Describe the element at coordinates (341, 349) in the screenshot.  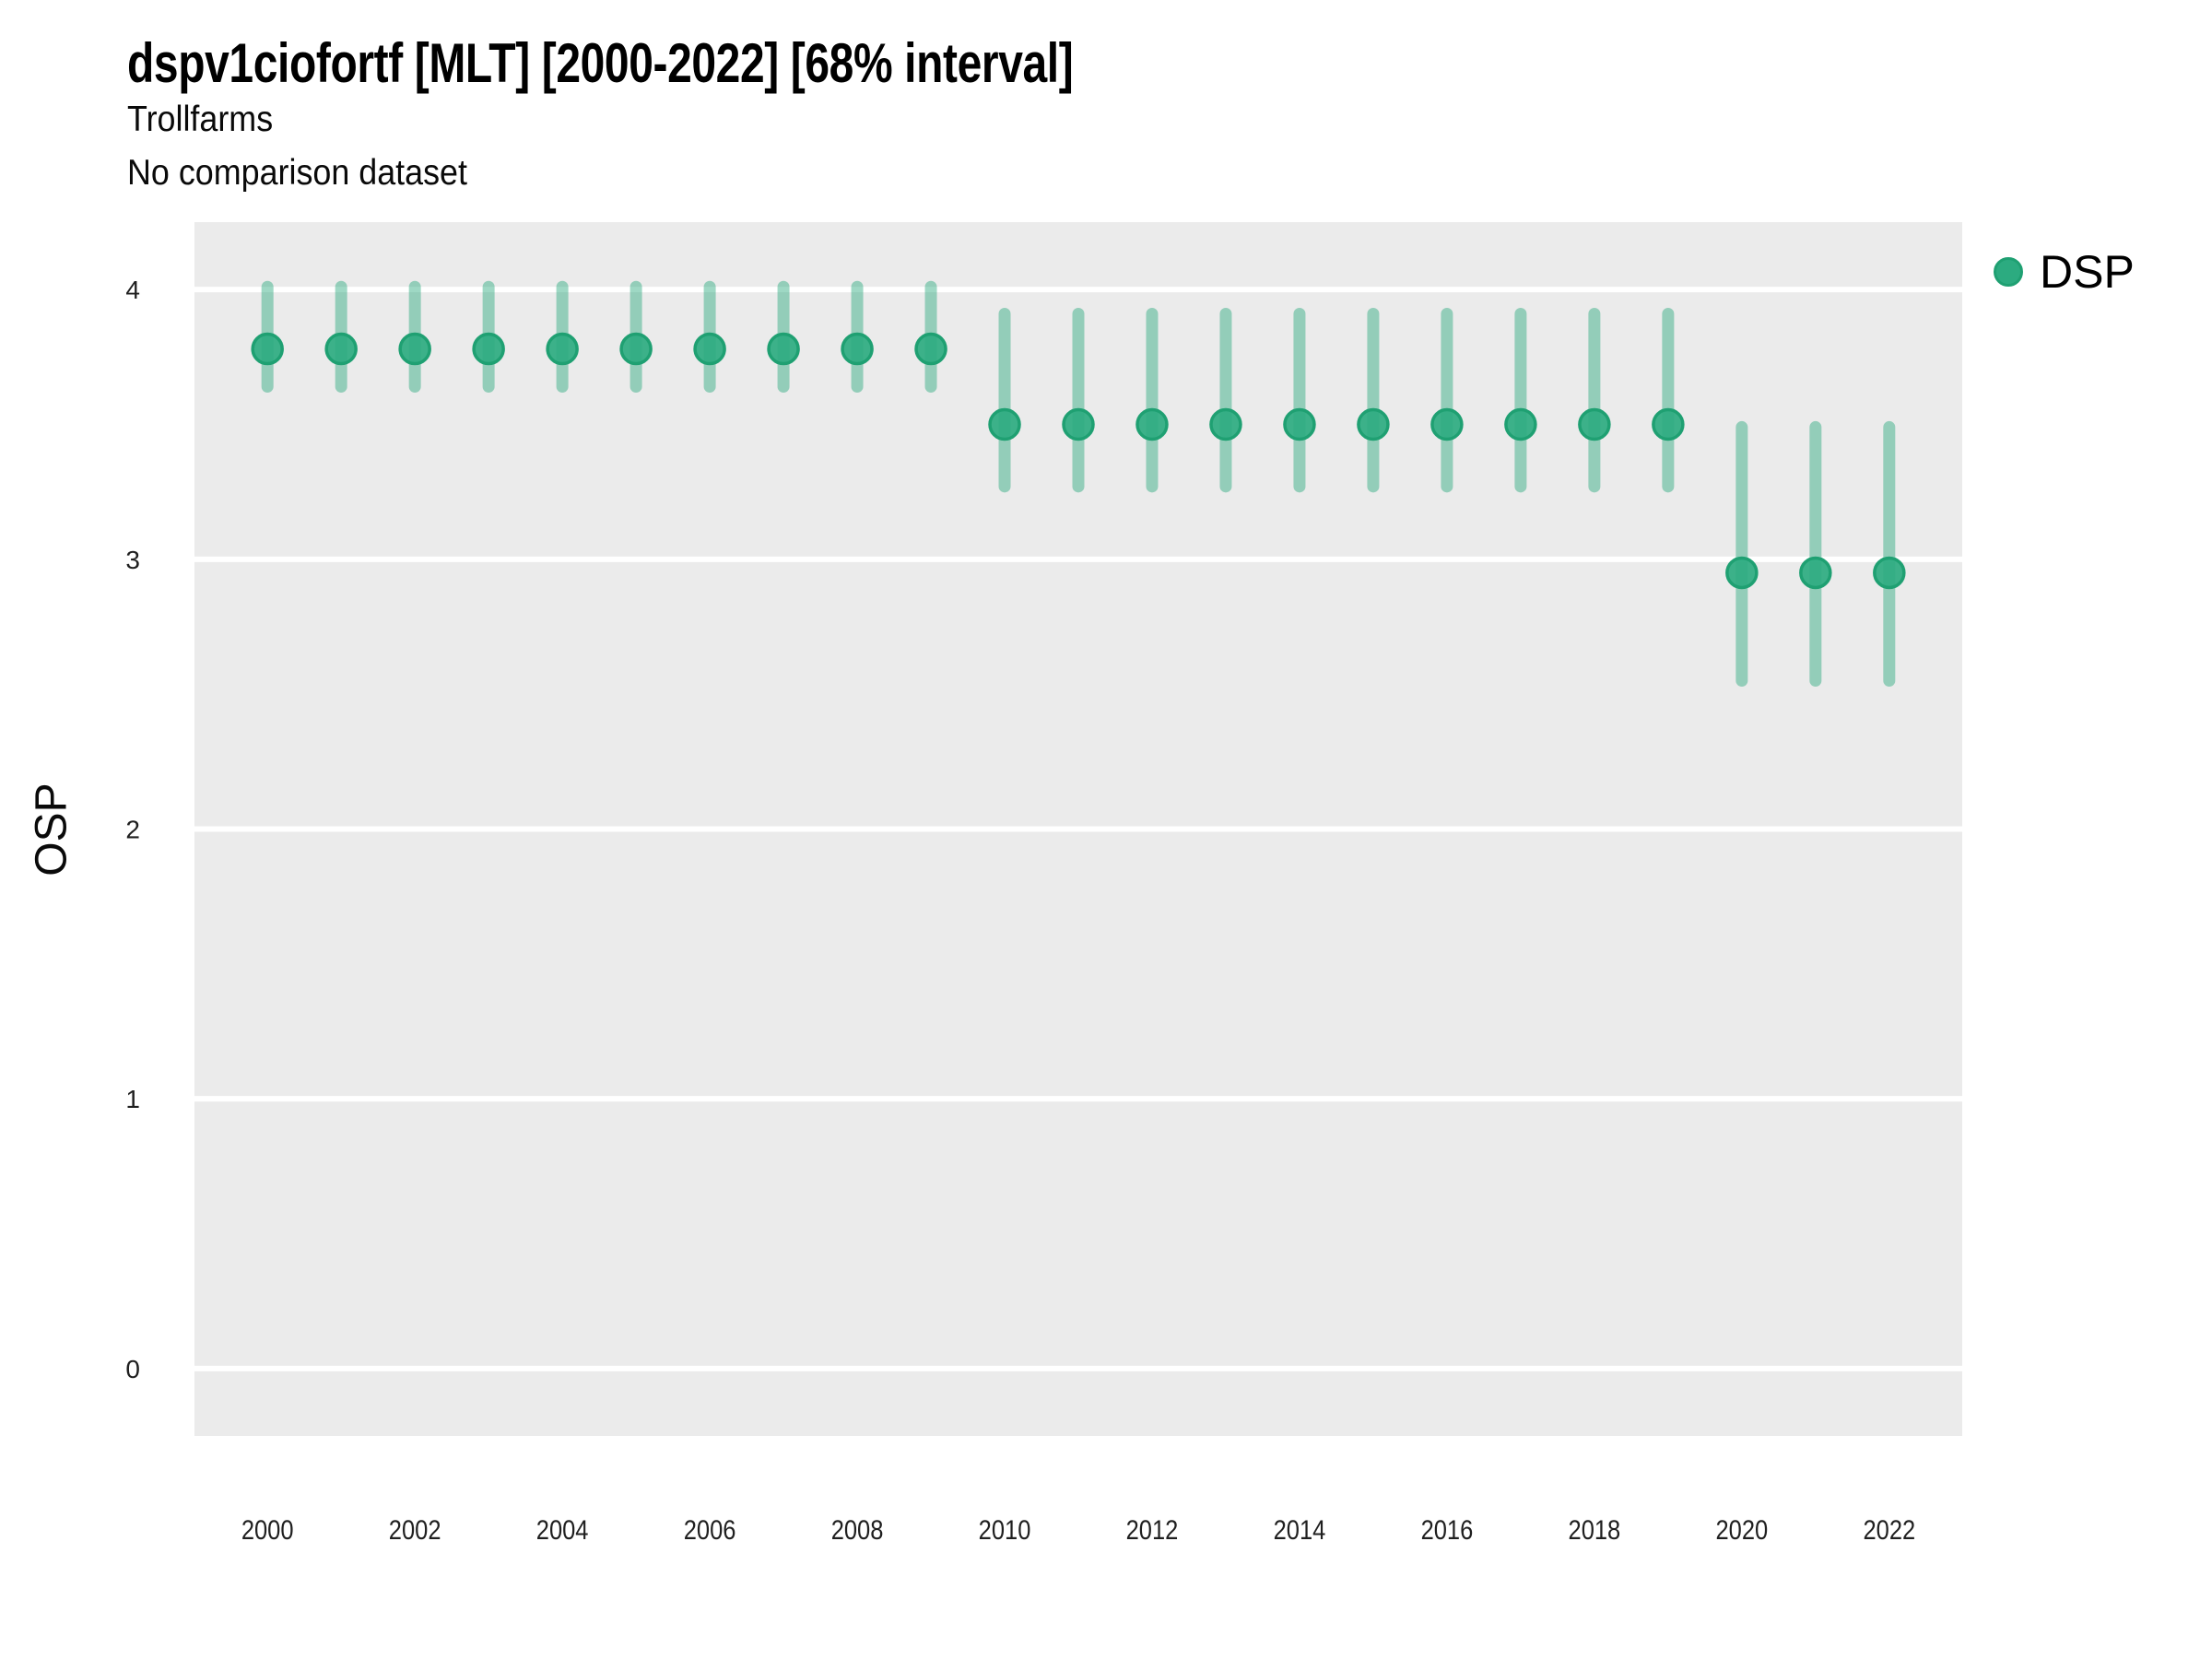
I see `data-point-2001` at that location.